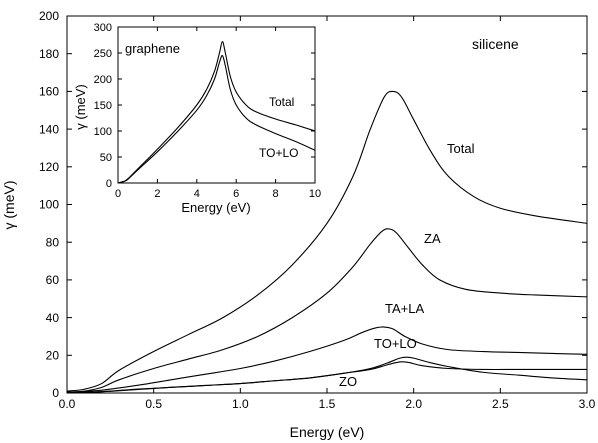 The image size is (598, 443). I want to click on main-series-line-ta-la, so click(327, 359).